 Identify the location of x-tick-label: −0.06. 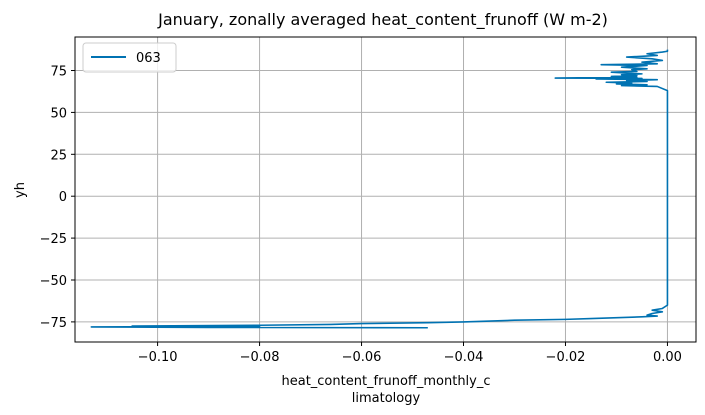
(362, 357).